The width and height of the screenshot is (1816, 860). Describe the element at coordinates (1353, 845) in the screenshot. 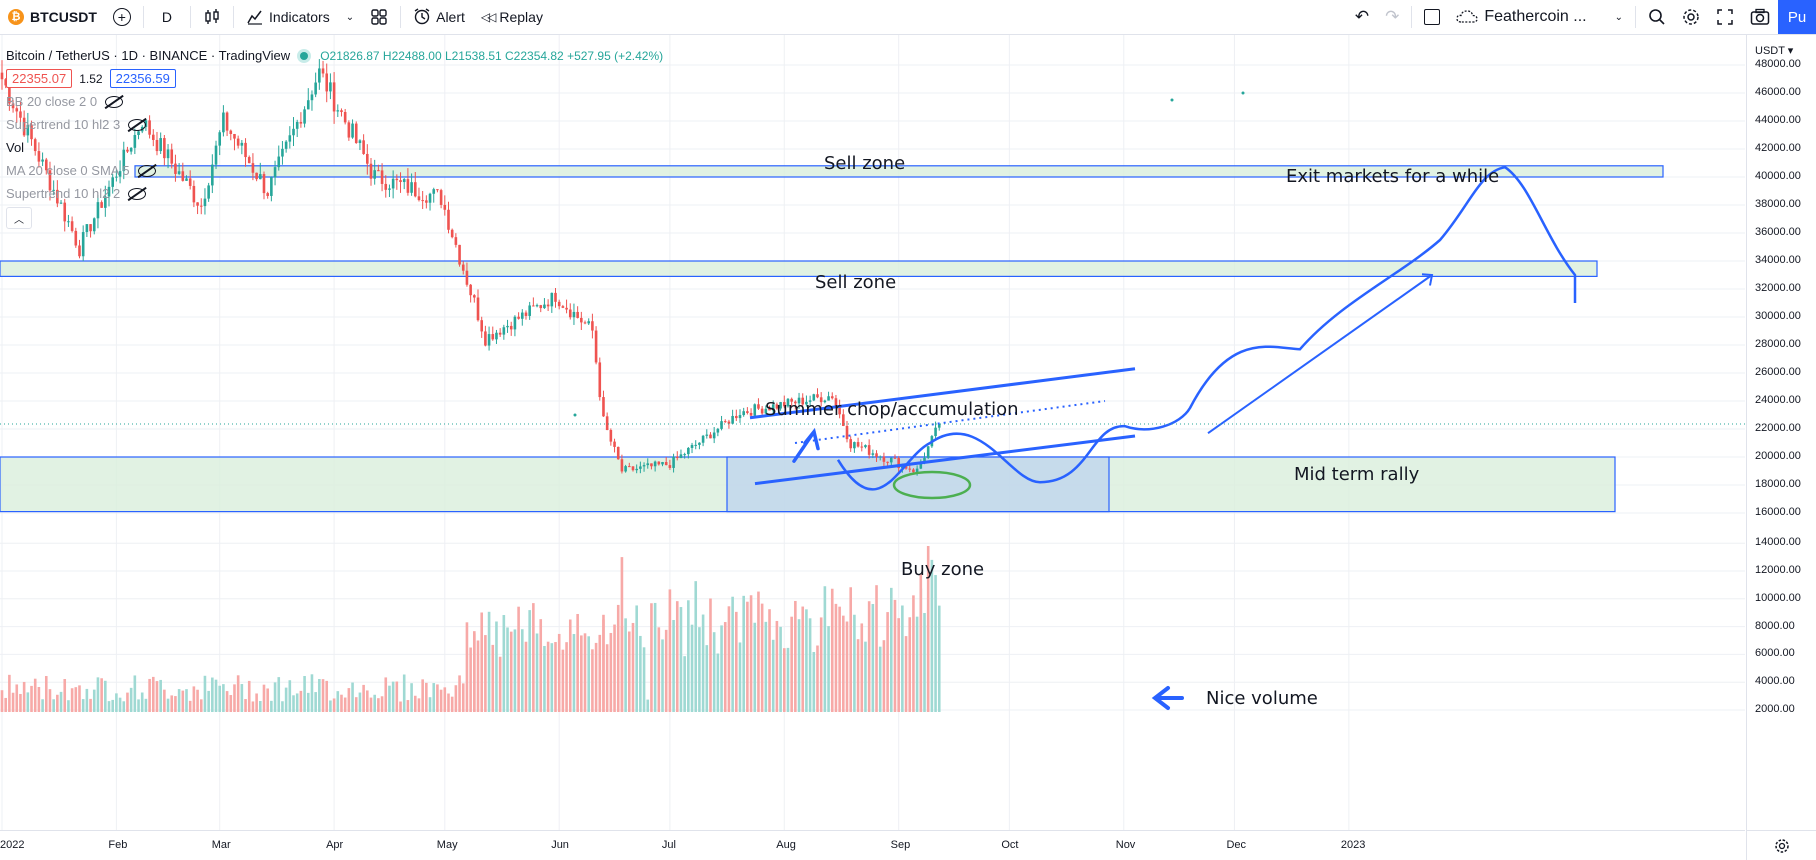

I see `time-tick-label: 2023` at that location.